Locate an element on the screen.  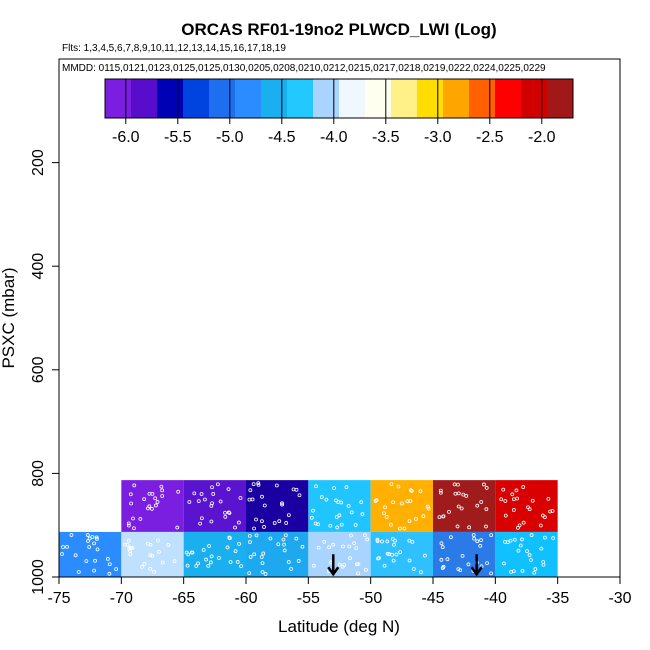
y-tick-label: 800 is located at coordinates (38, 473).